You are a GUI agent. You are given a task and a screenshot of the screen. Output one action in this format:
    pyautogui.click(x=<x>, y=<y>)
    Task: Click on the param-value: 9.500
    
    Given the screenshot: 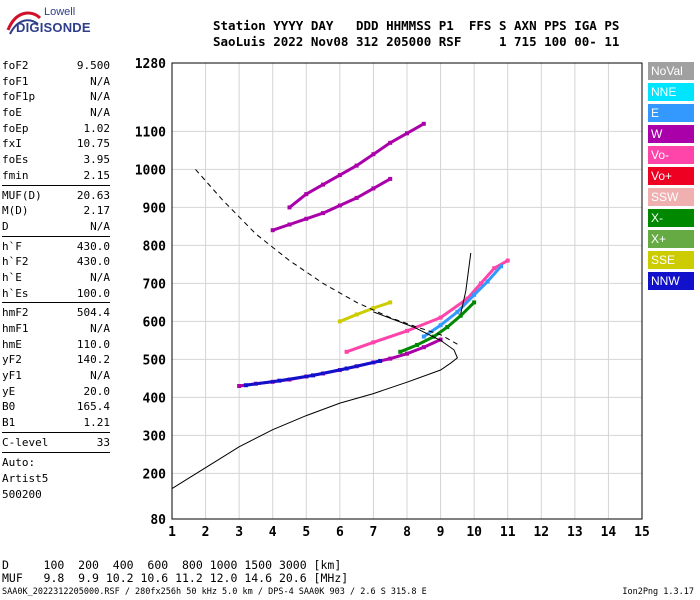 What is the action you would take?
    pyautogui.click(x=93, y=65)
    